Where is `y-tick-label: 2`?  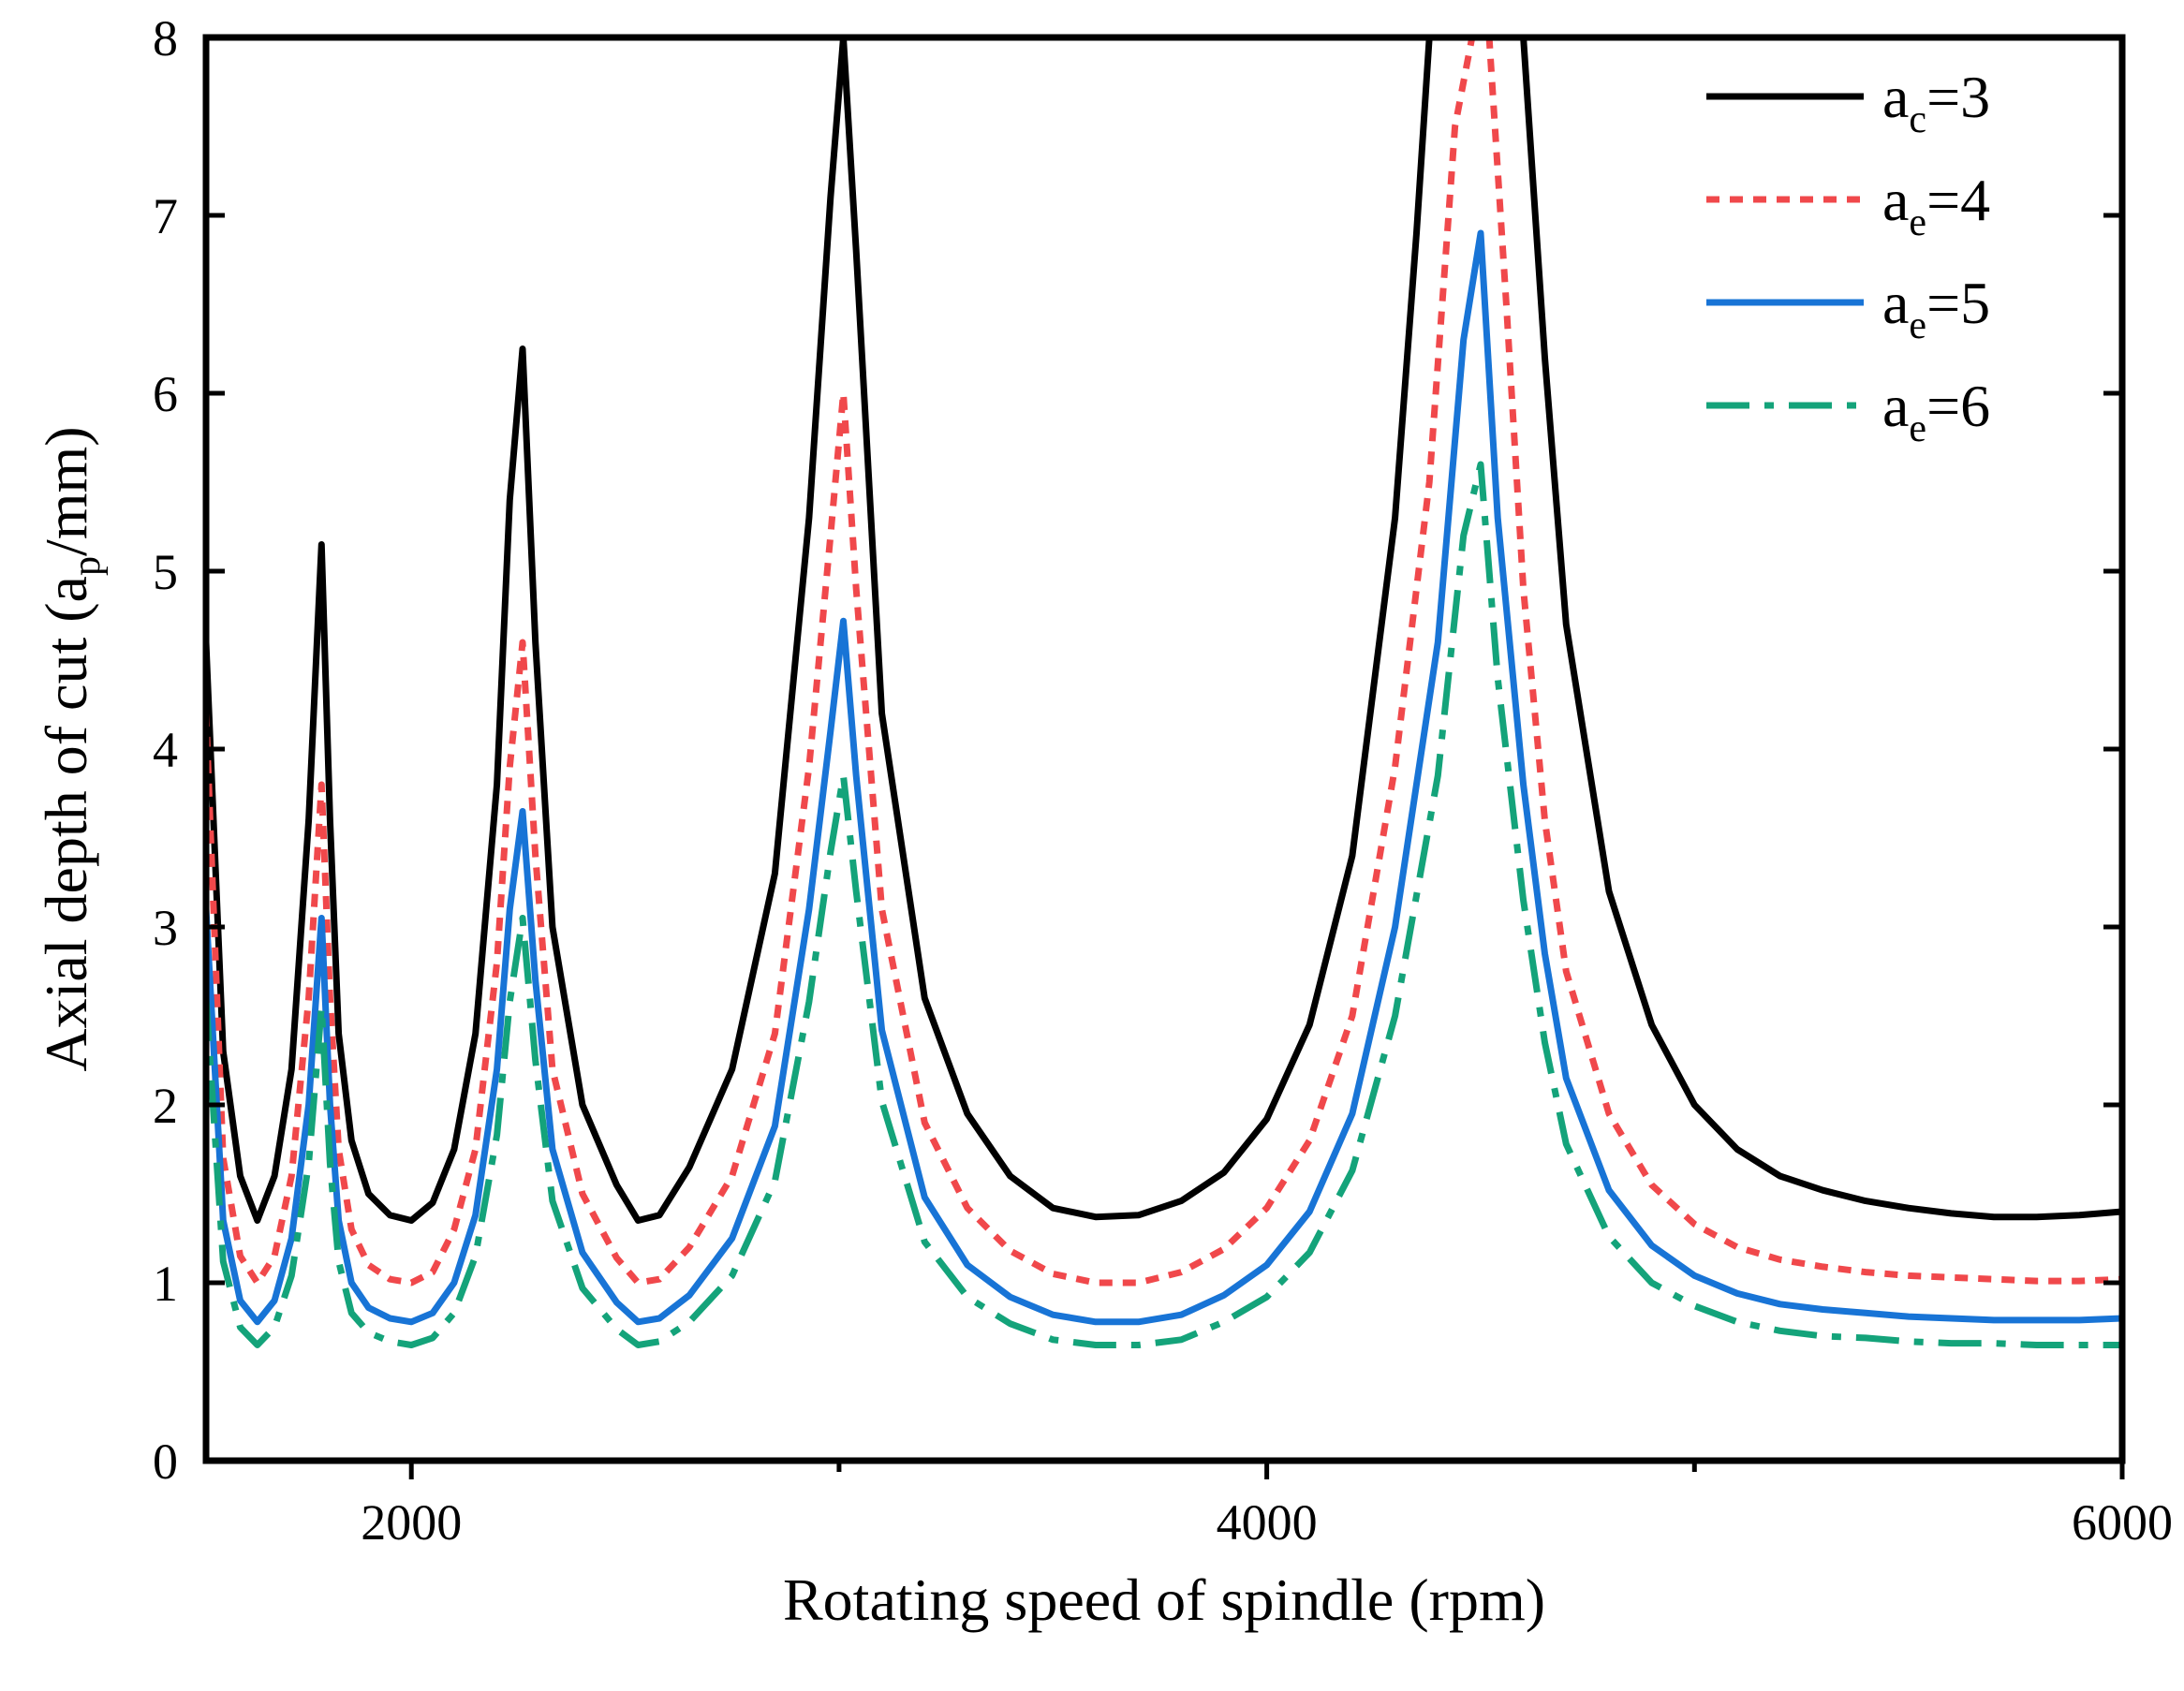
y-tick-label: 2 is located at coordinates (165, 1106).